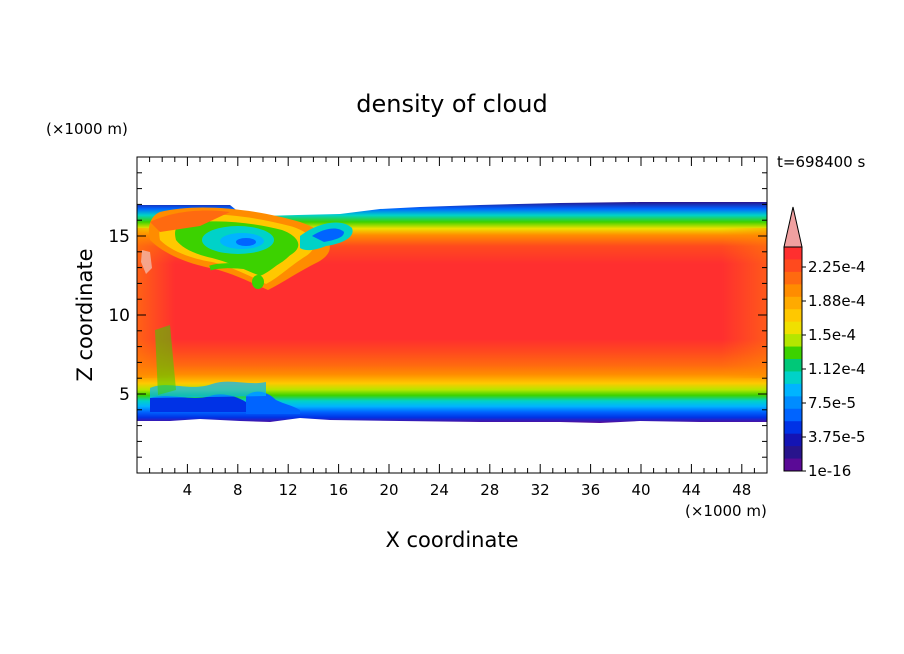 The width and height of the screenshot is (904, 654). Describe the element at coordinates (190, 221) in the screenshot. I see `upper-cap-red` at that location.